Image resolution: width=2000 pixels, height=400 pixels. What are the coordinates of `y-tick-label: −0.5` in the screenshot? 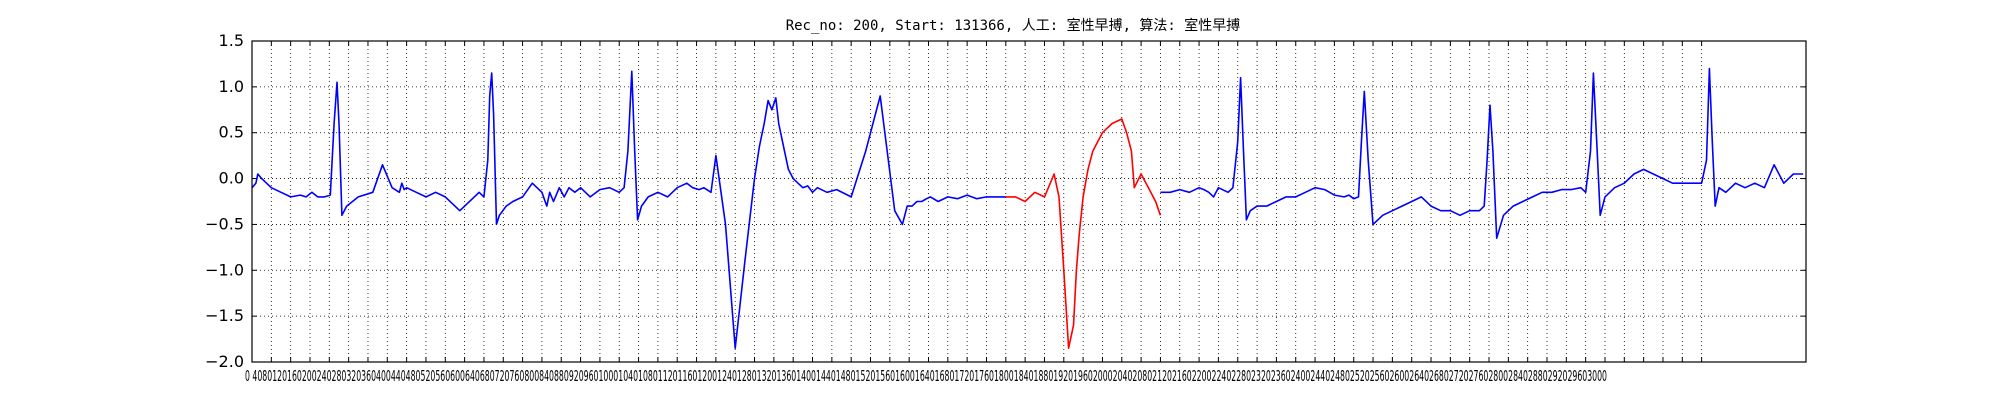 It's located at (224, 223).